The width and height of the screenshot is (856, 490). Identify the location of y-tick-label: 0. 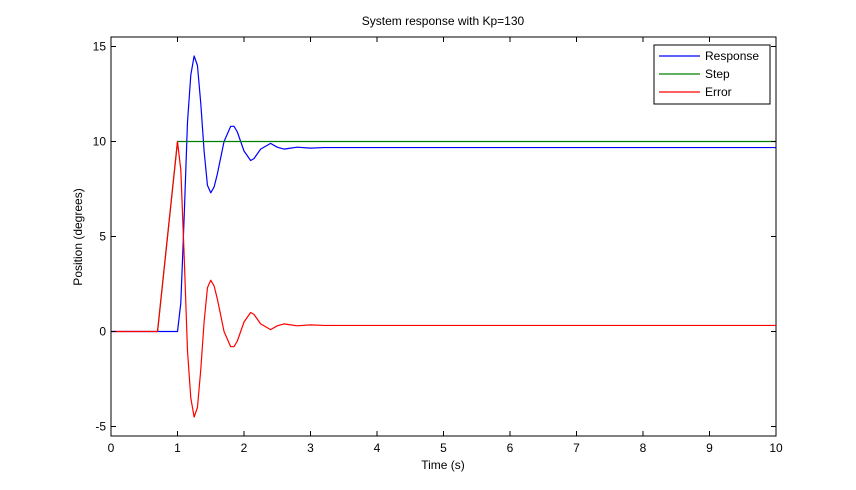
(102, 332).